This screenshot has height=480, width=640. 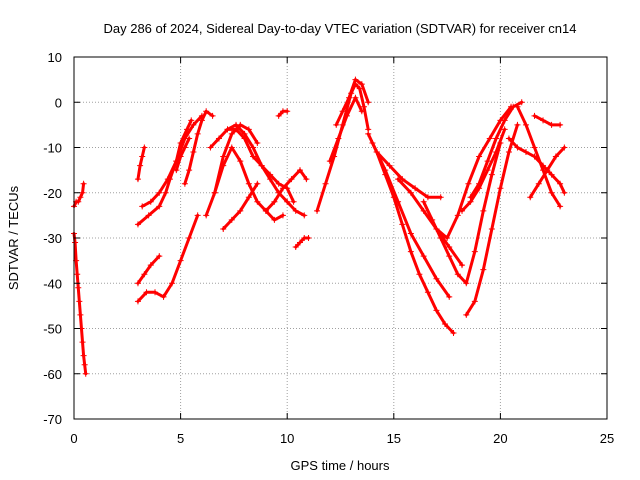 What do you see at coordinates (500, 438) in the screenshot?
I see `x-tick-label: 20` at bounding box center [500, 438].